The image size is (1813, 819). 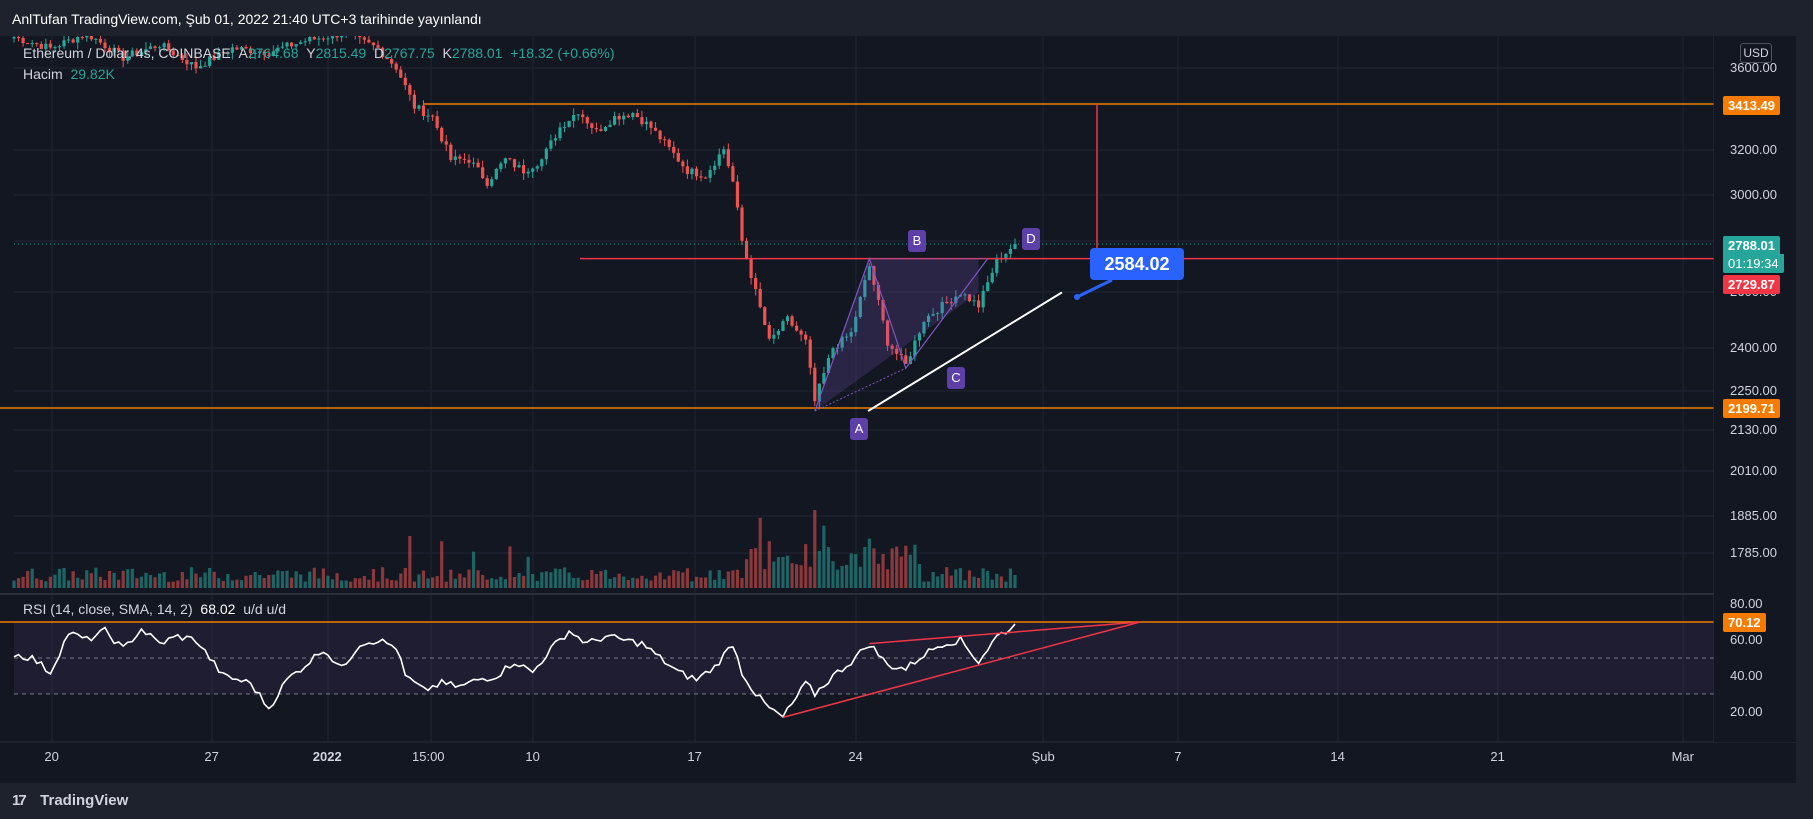 I want to click on target-price-callout: 2584.02, so click(x=1137, y=264).